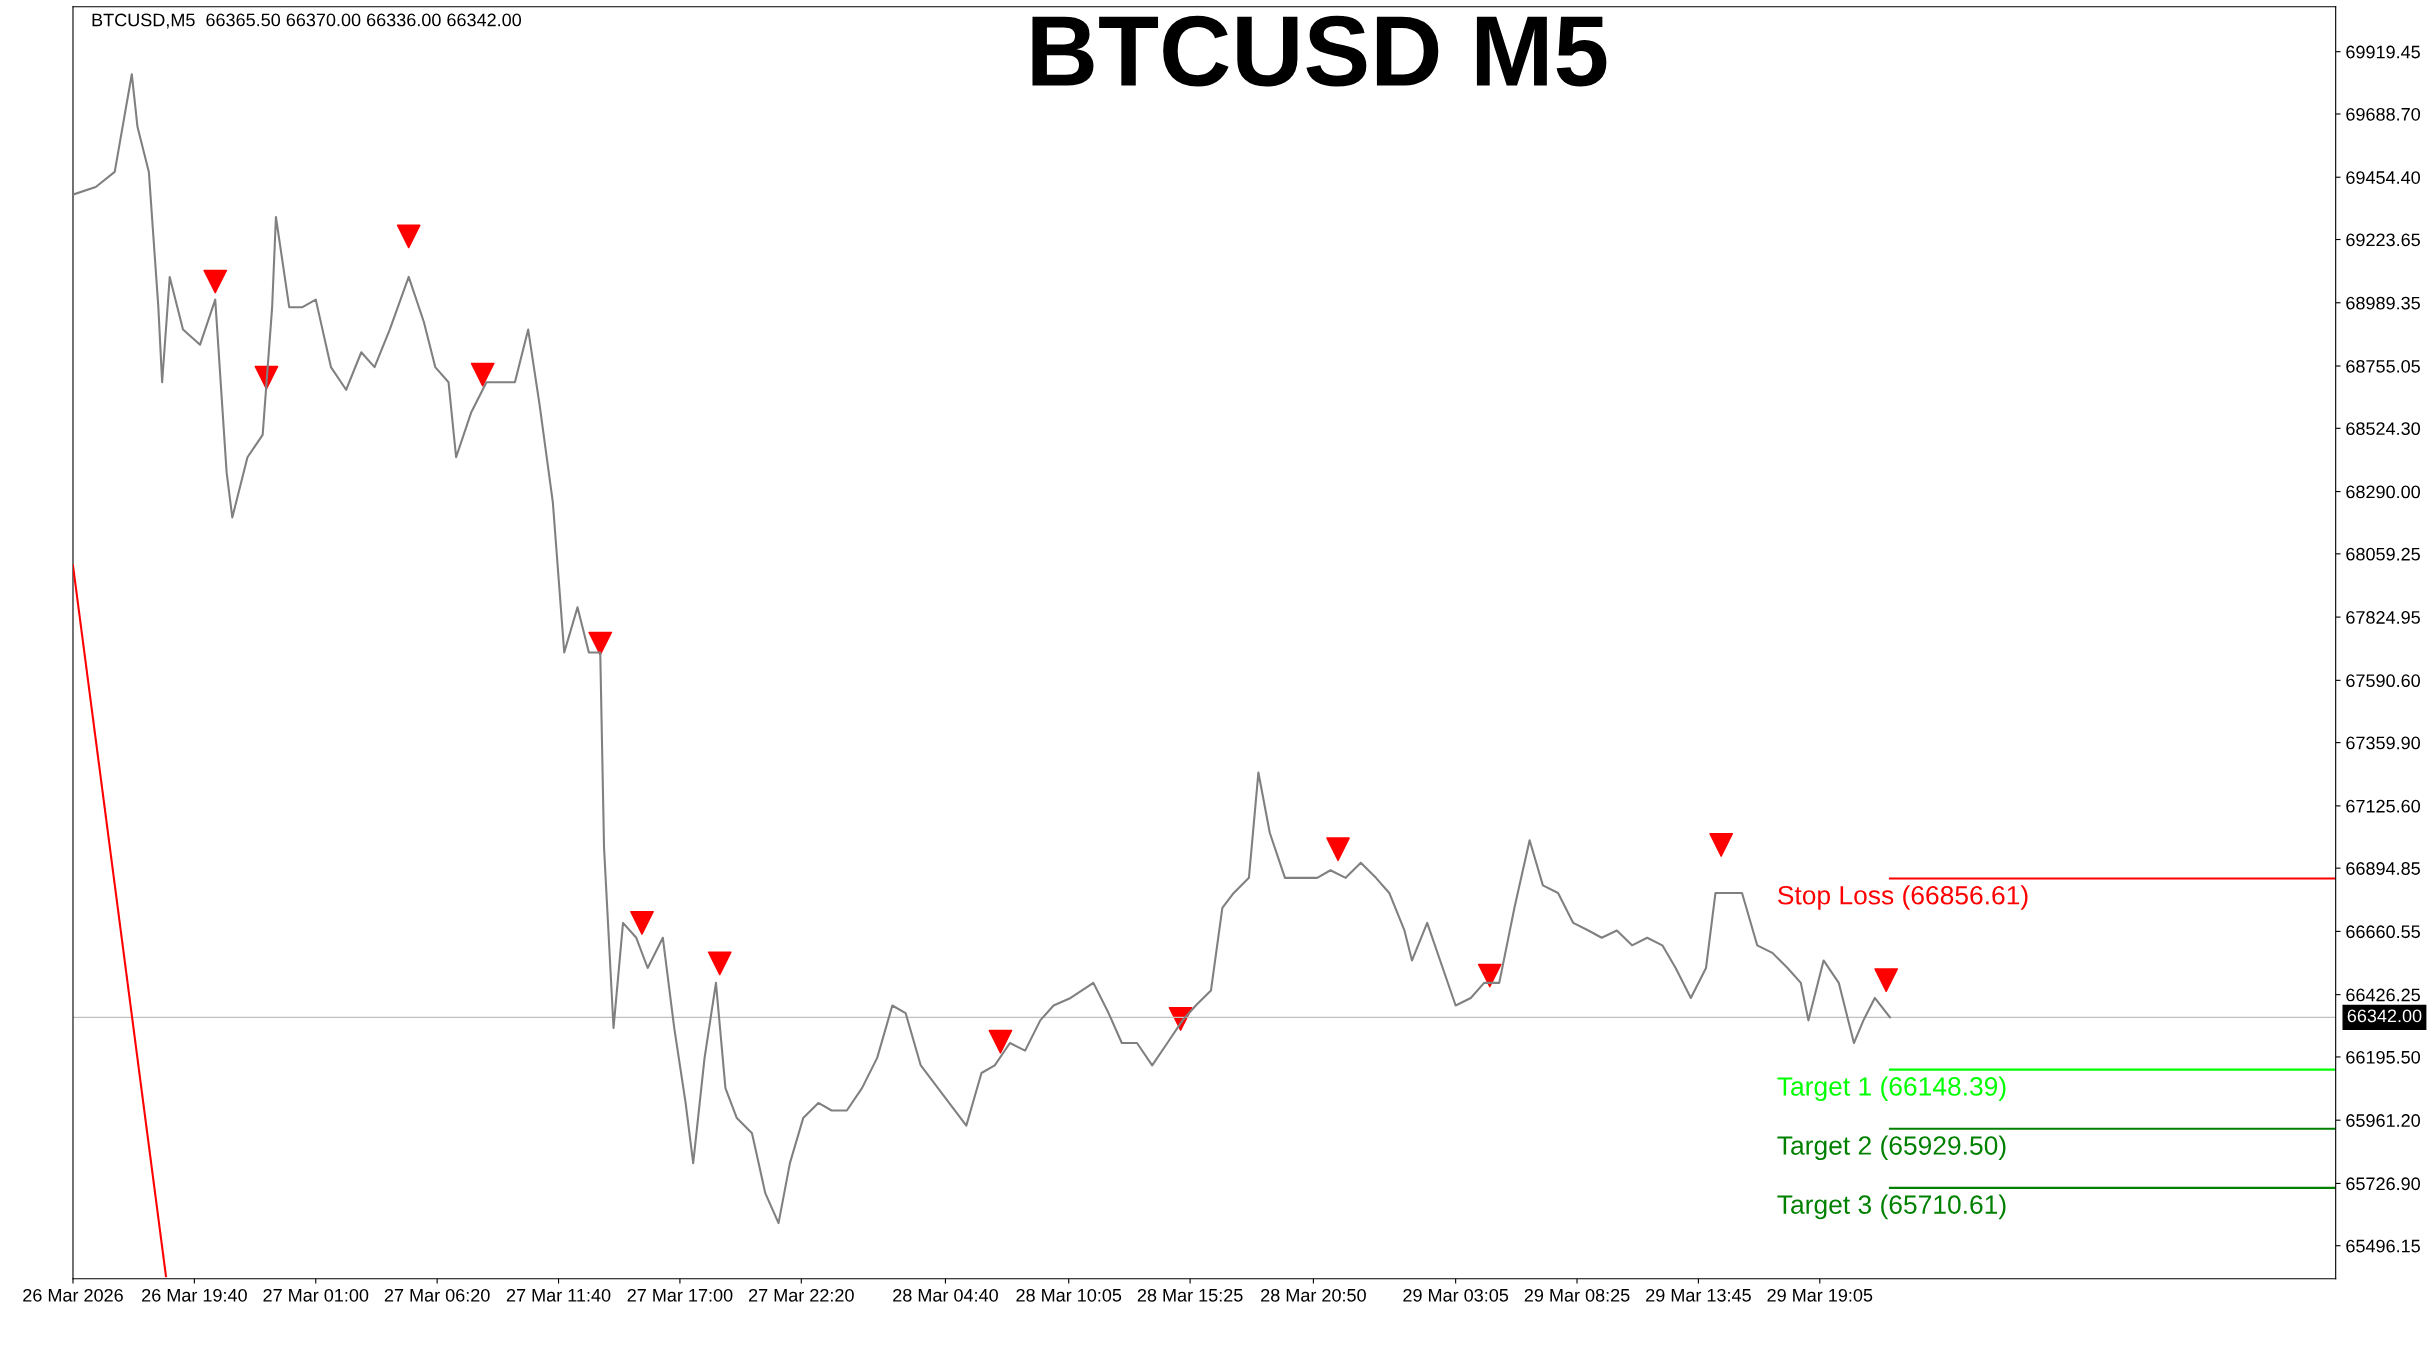  Describe the element at coordinates (2383, 1057) in the screenshot. I see `y-tick-label: 66195.50` at that location.